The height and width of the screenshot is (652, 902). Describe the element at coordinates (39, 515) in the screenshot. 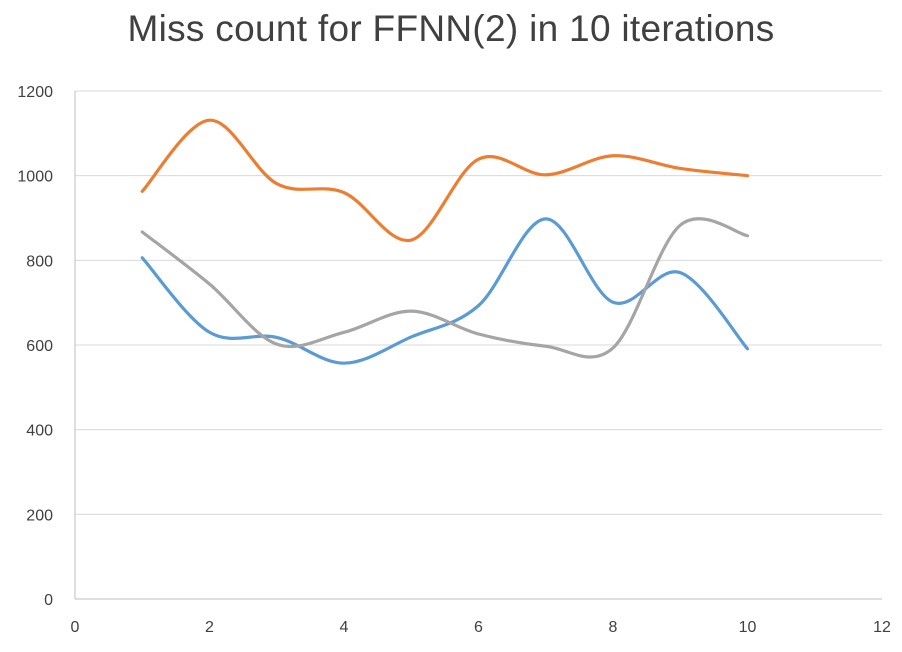

I see `y-tick-label: 200` at that location.